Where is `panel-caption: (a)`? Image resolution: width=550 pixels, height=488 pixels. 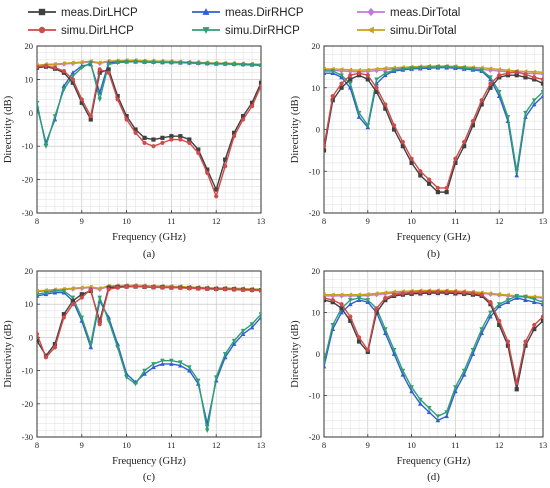 panel-caption: (a) is located at coordinates (149, 254).